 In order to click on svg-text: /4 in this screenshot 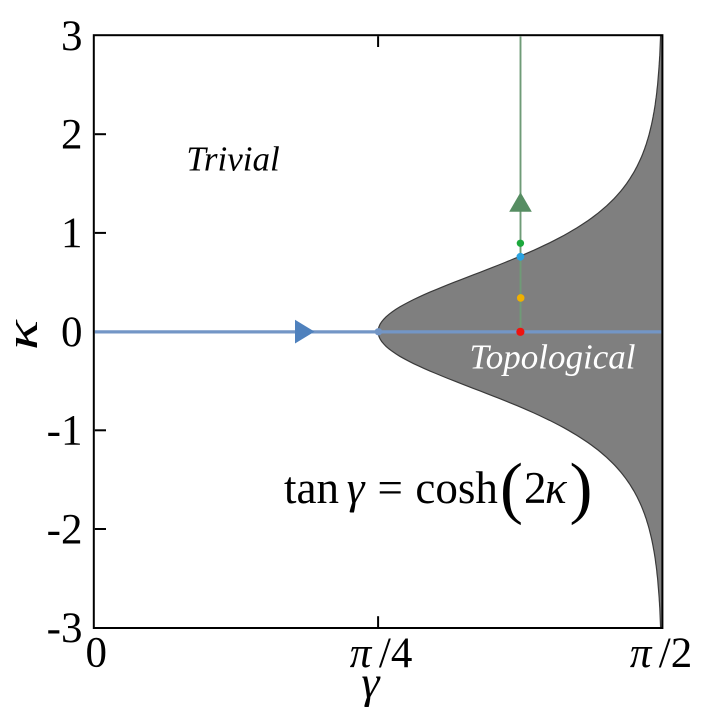, I will do `click(395, 653)`.